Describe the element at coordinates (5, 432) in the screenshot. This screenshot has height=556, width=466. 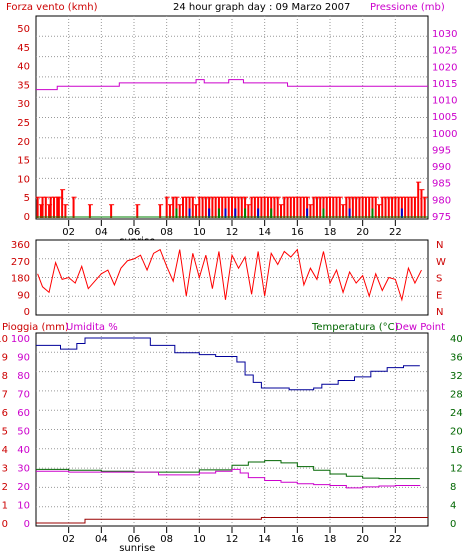
I see `rain-y-tick-label: 5` at that location.